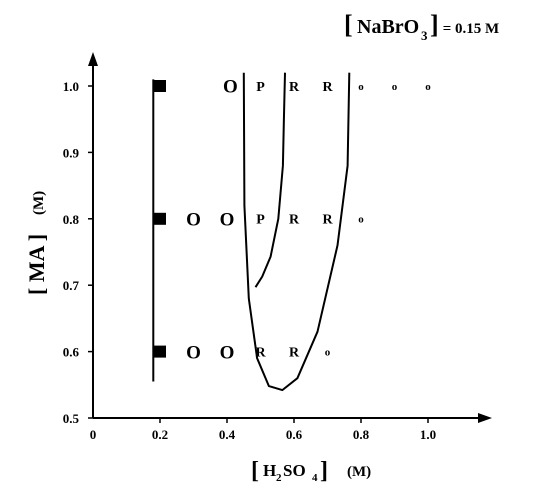 The image size is (553, 491). I want to click on y-tick-label: 0.5, so click(71, 418).